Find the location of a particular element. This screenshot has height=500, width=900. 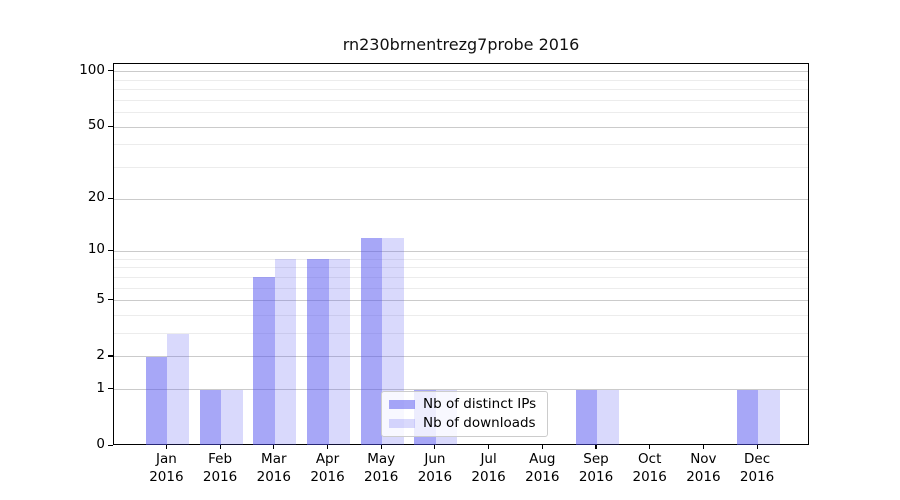

bar-mar-downloads is located at coordinates (285, 352).